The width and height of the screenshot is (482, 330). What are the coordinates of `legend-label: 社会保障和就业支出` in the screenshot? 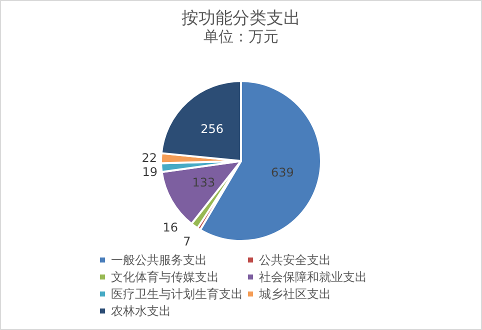 It's located at (313, 277).